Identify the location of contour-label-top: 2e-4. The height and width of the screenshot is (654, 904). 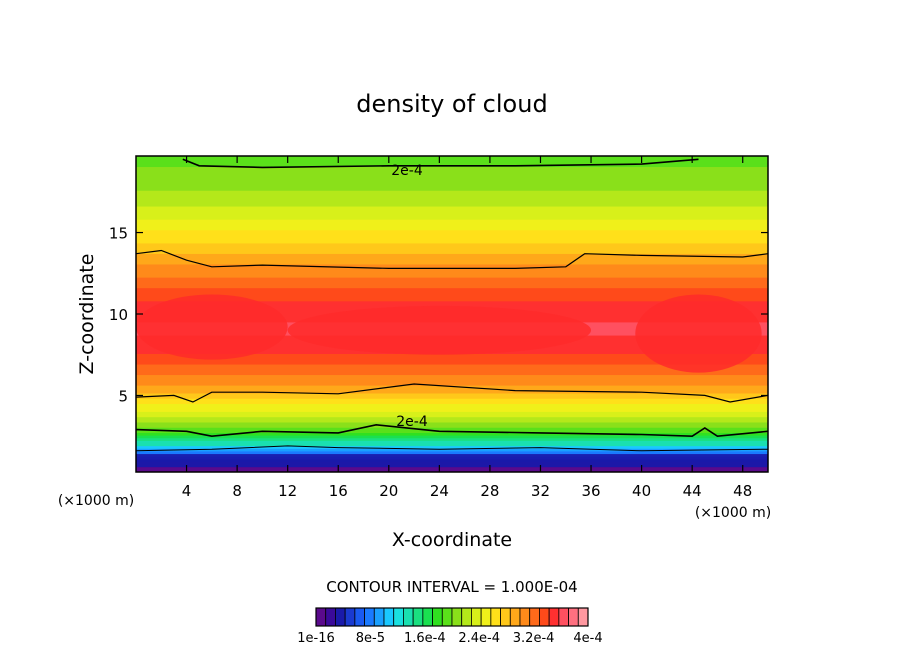
(407, 171).